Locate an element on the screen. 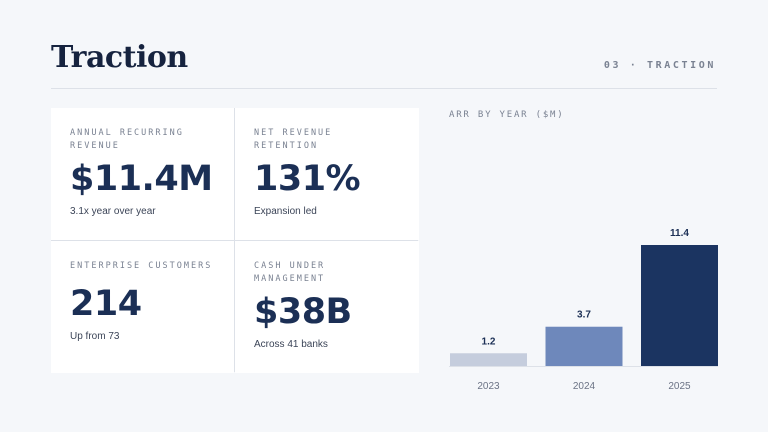  metric-value: $11.4M is located at coordinates (141, 179).